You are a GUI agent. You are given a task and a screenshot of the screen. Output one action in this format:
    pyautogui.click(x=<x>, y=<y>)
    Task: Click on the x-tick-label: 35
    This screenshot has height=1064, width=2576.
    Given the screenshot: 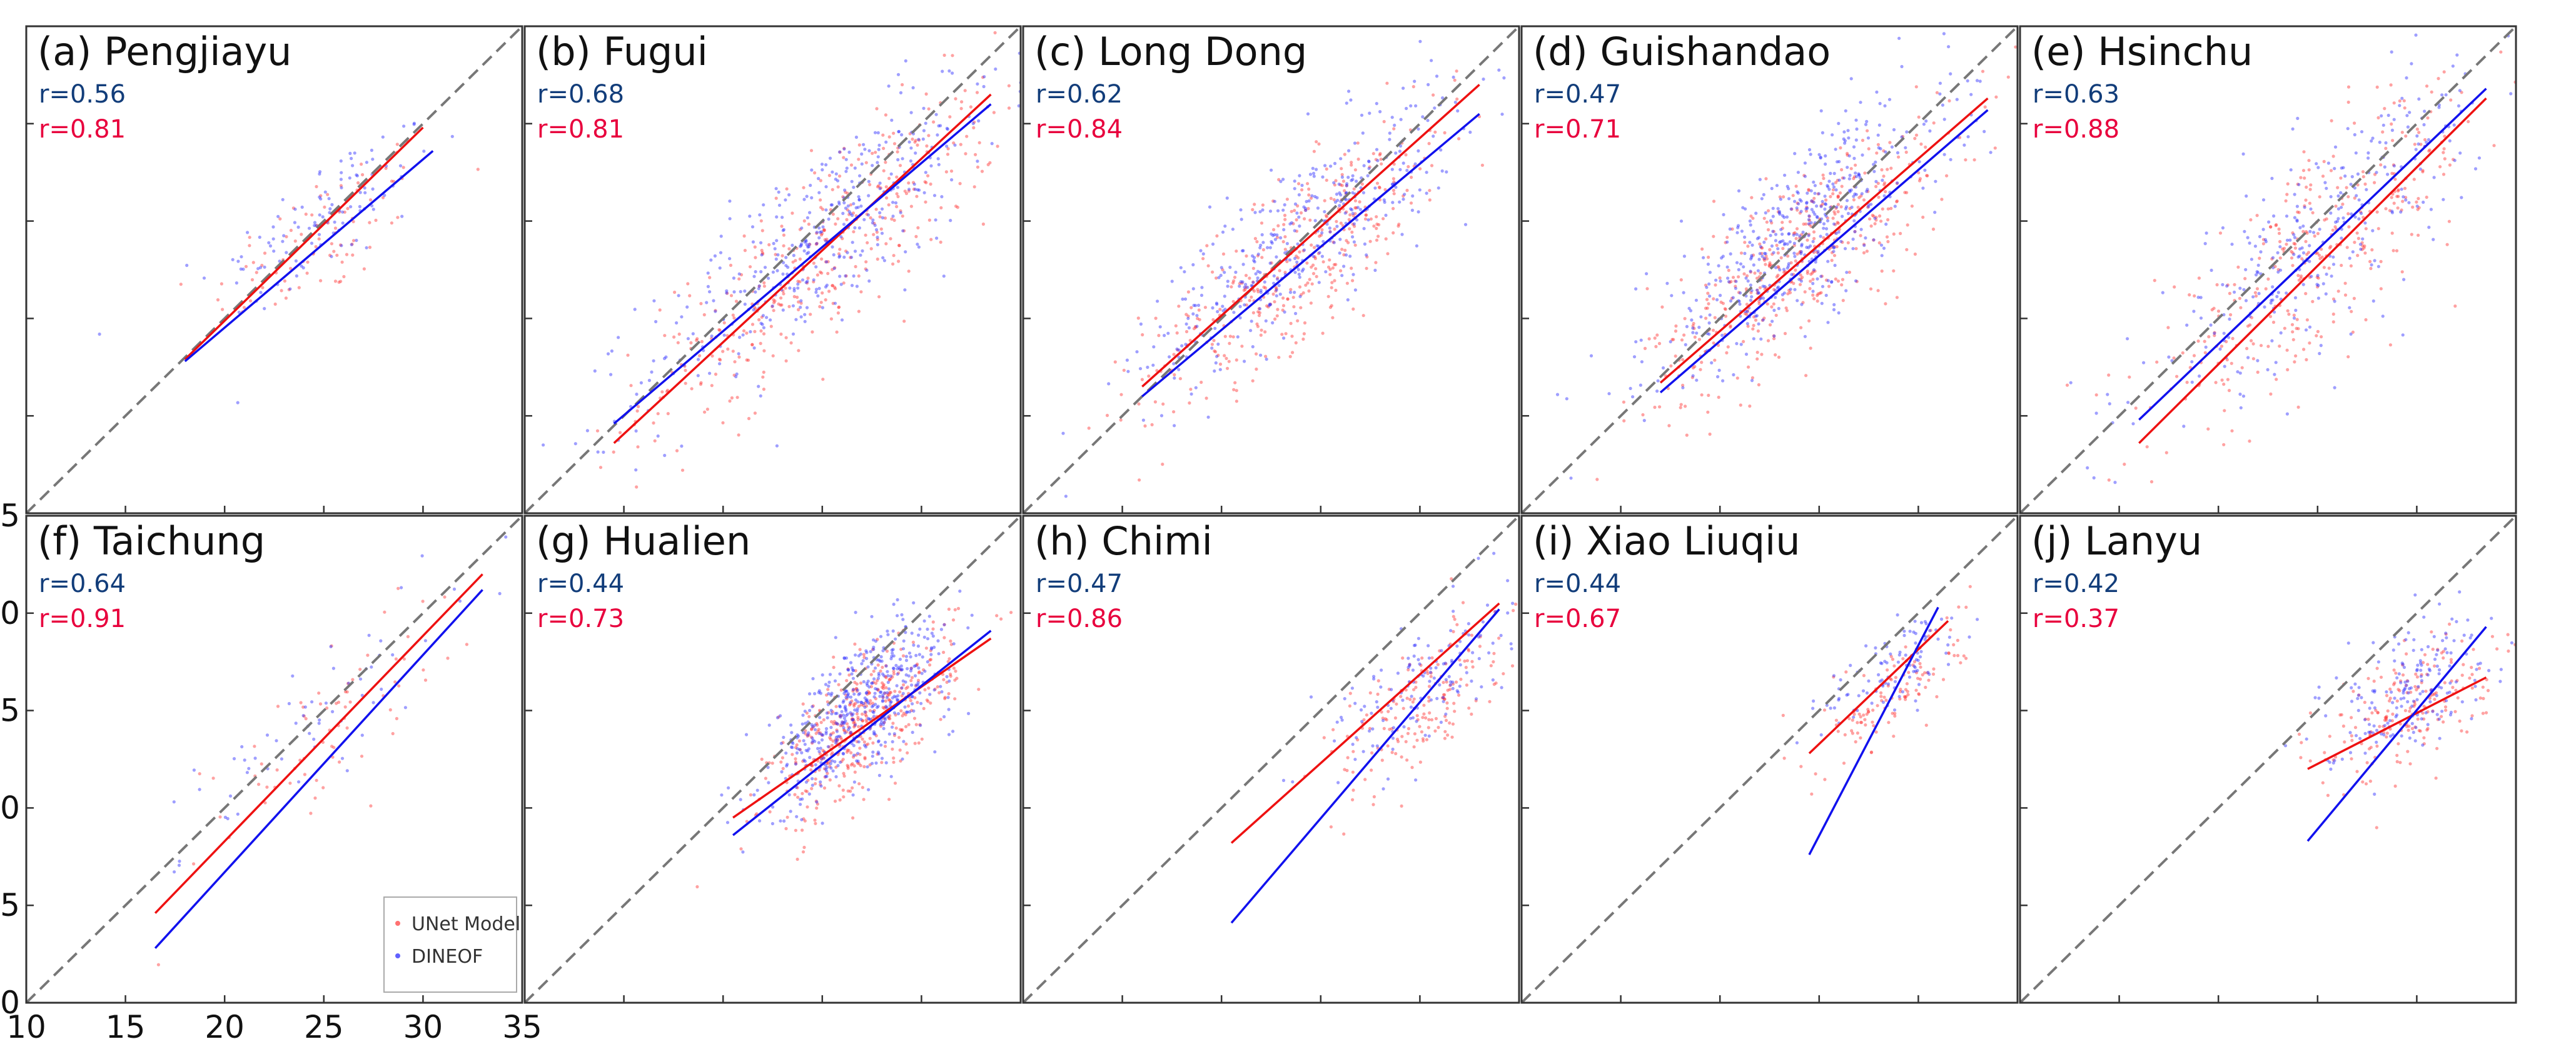 What is the action you would take?
    pyautogui.click(x=522, y=1027)
    